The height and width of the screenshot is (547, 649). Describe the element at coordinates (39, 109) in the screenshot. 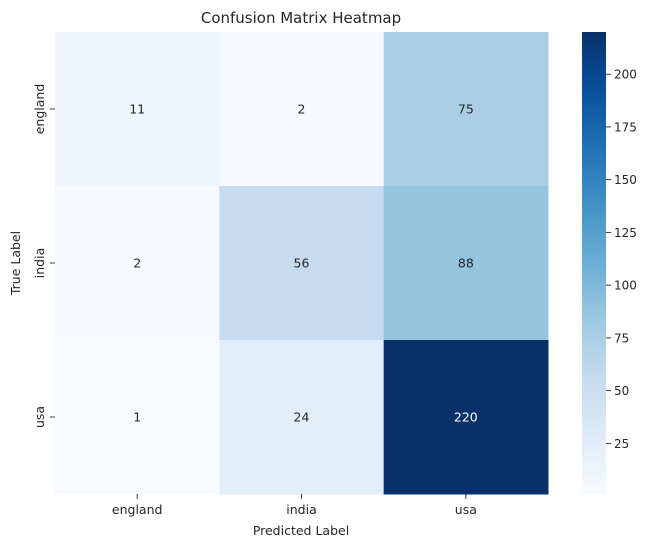

I see `y-tick-label: england` at that location.